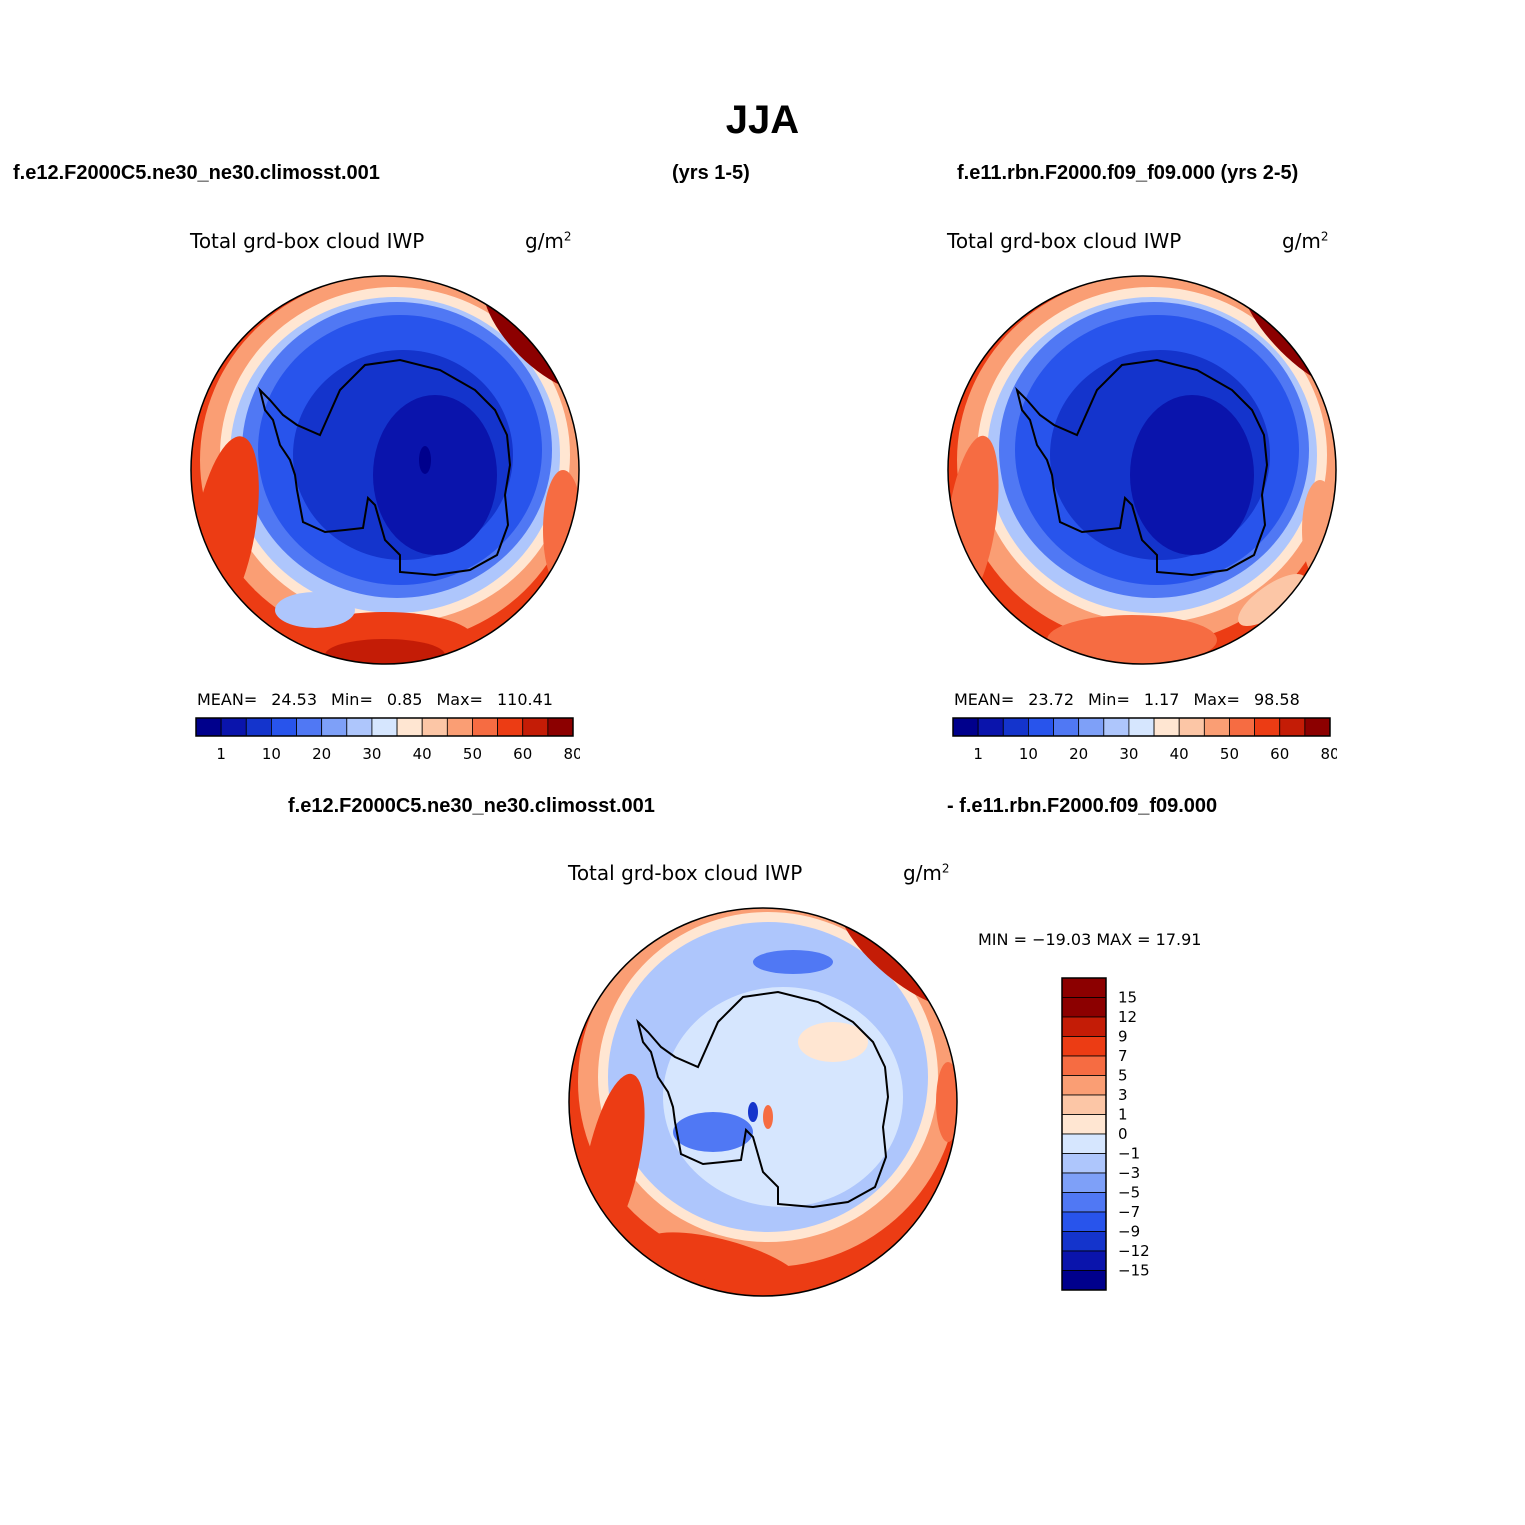 The height and width of the screenshot is (1525, 1525). I want to click on panel-diff-coastline, so click(763, 1099).